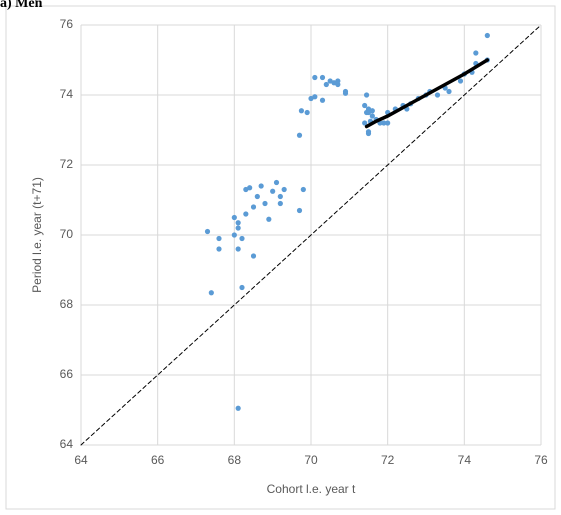 Image resolution: width=561 pixels, height=515 pixels. Describe the element at coordinates (235, 460) in the screenshot. I see `x-tick-label: 68` at that location.